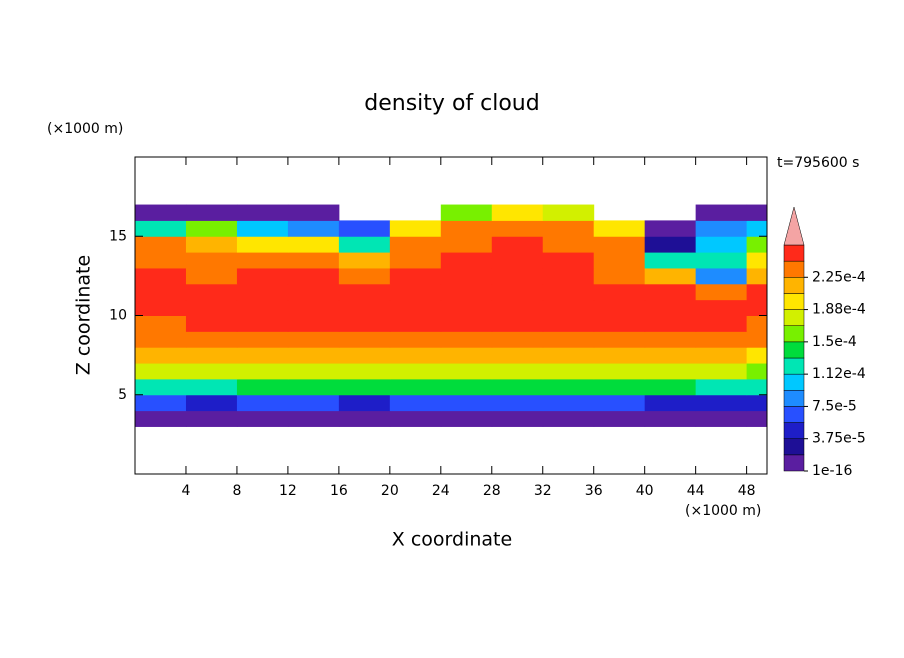 This screenshot has height=658, width=904. I want to click on x-tick-label: 20, so click(390, 491).